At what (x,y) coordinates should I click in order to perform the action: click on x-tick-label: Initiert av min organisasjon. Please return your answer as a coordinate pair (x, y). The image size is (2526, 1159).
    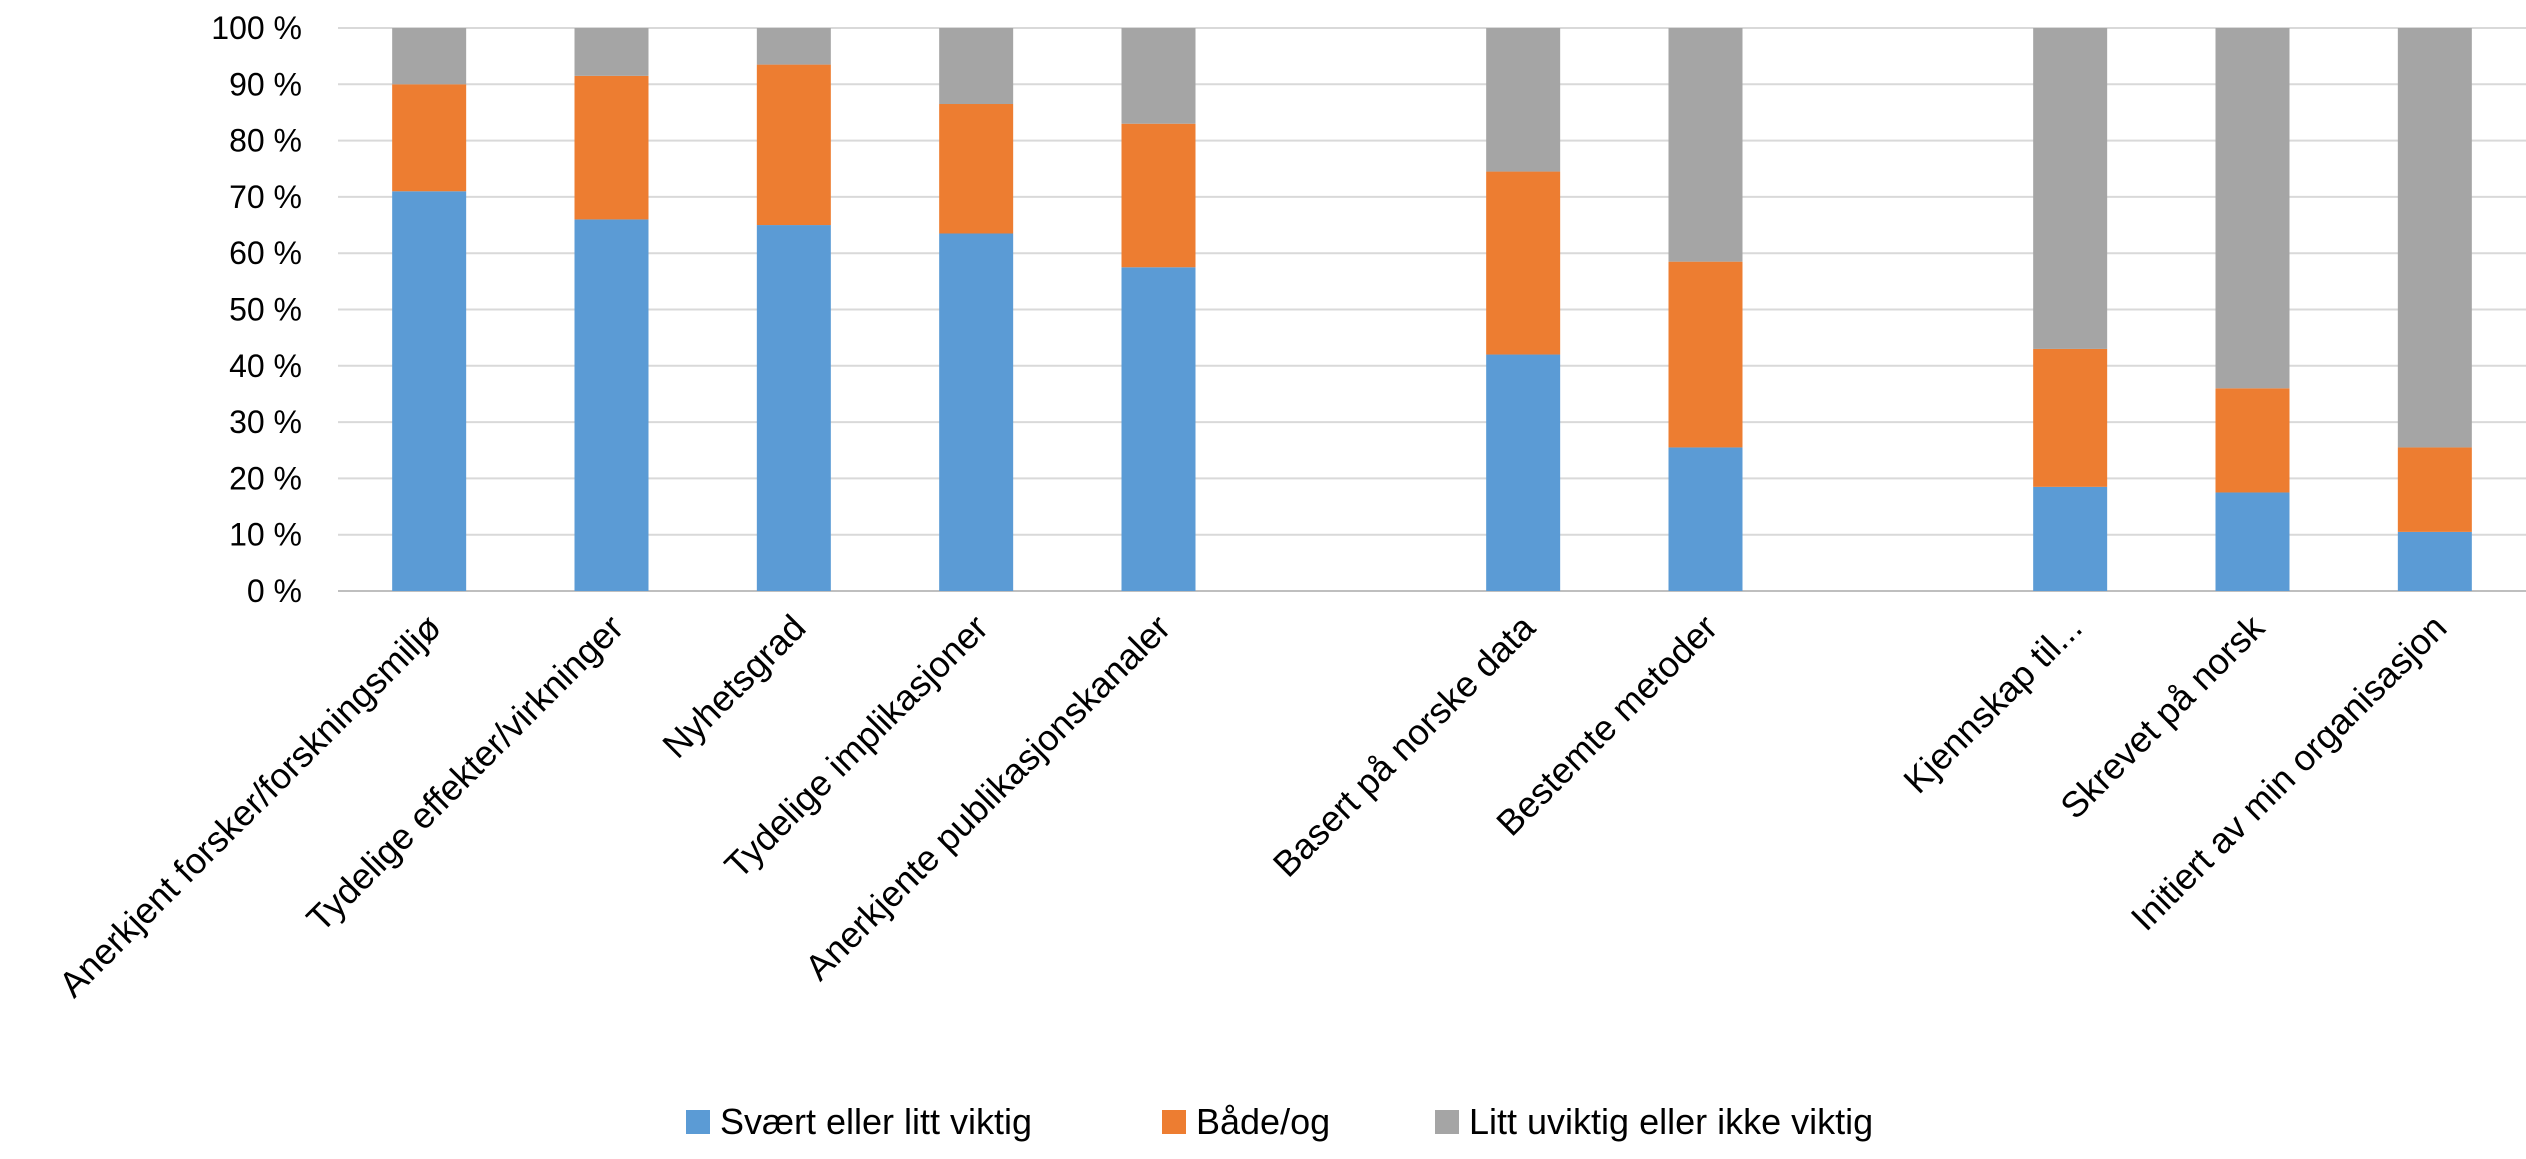
    Looking at the image, I should click on (2289, 773).